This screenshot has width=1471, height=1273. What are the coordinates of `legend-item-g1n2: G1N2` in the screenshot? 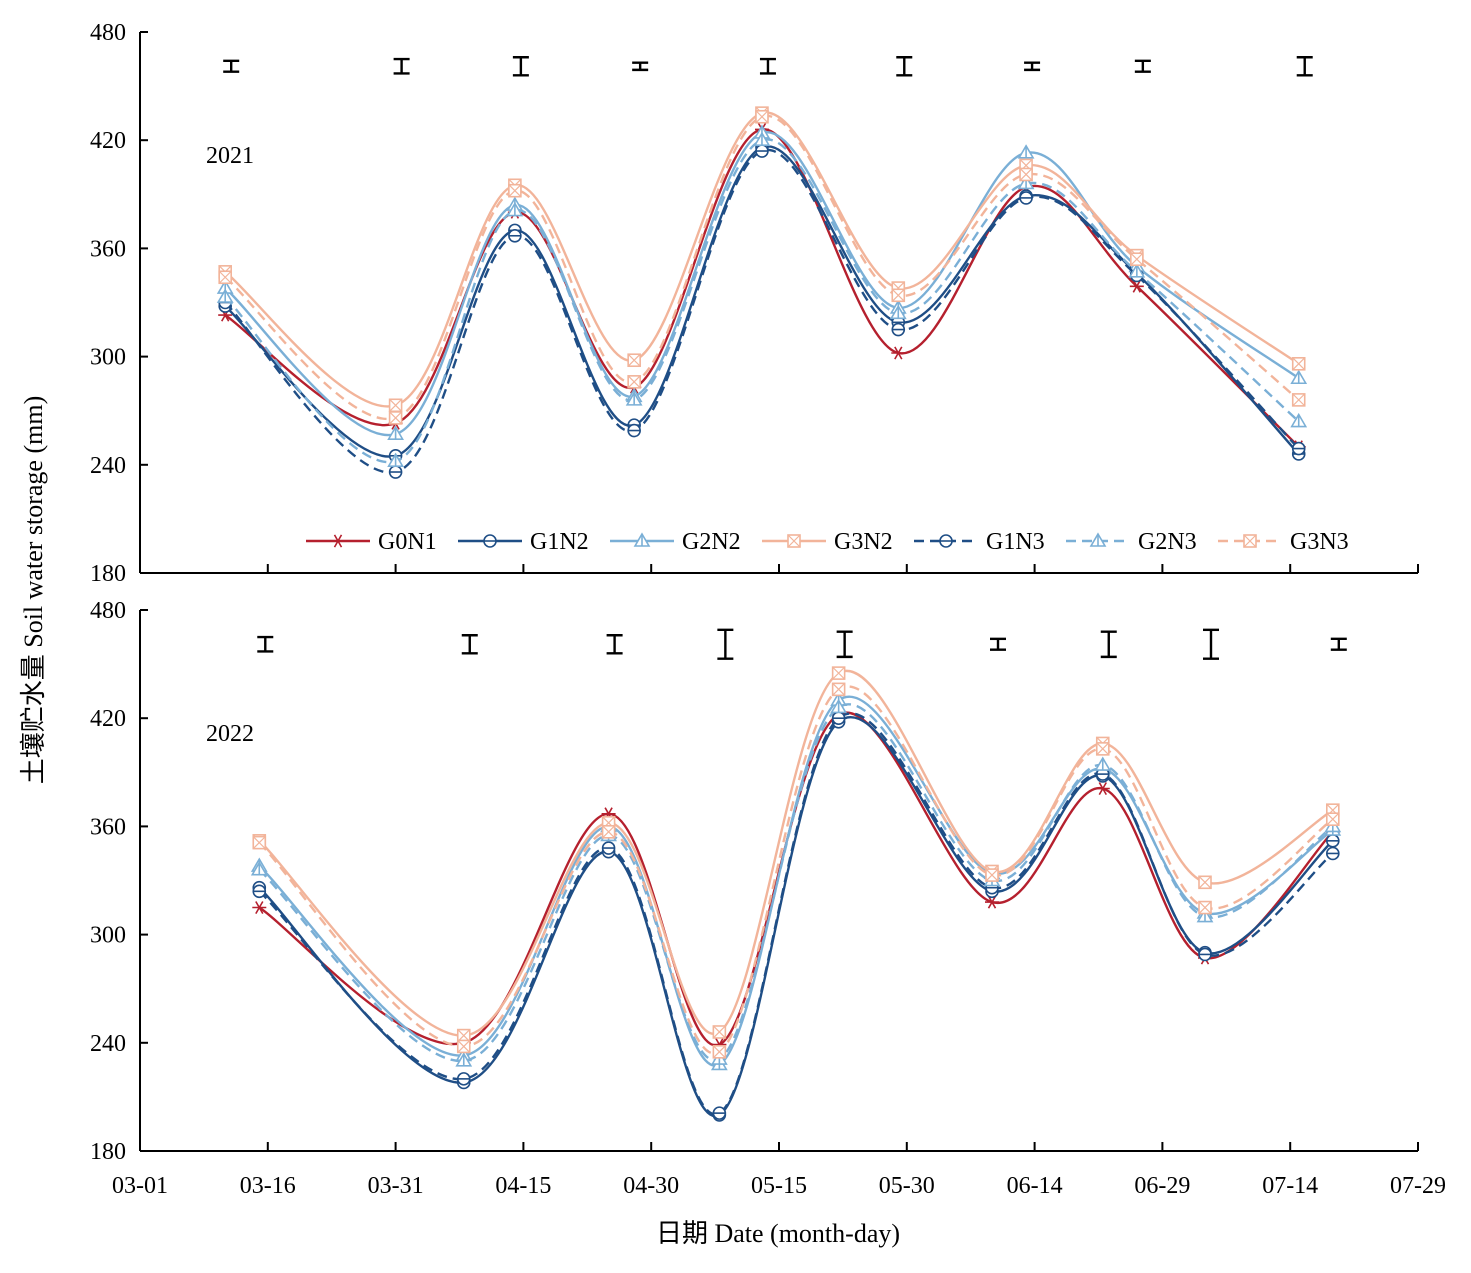 It's located at (523, 542).